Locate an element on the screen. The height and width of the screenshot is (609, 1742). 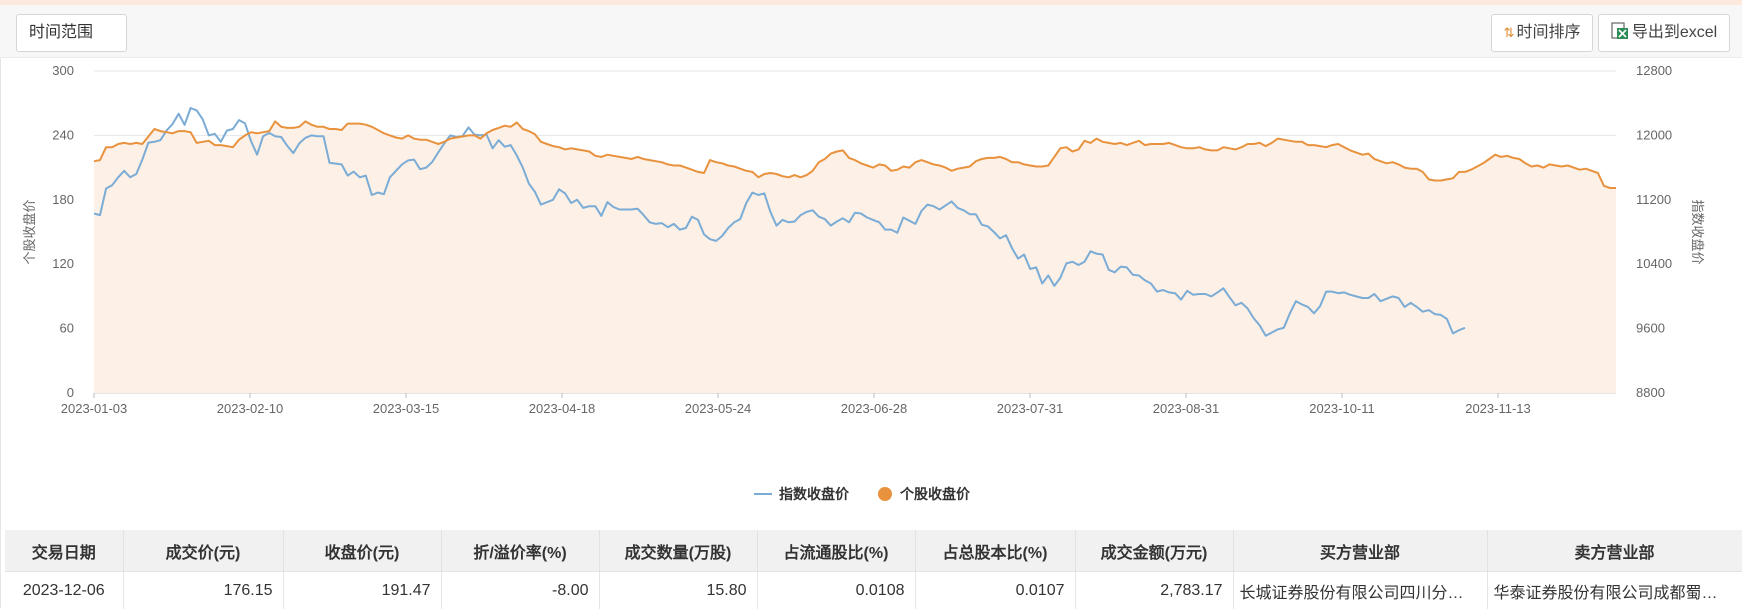
cell-total-ratio: 0.0107 is located at coordinates (995, 590).